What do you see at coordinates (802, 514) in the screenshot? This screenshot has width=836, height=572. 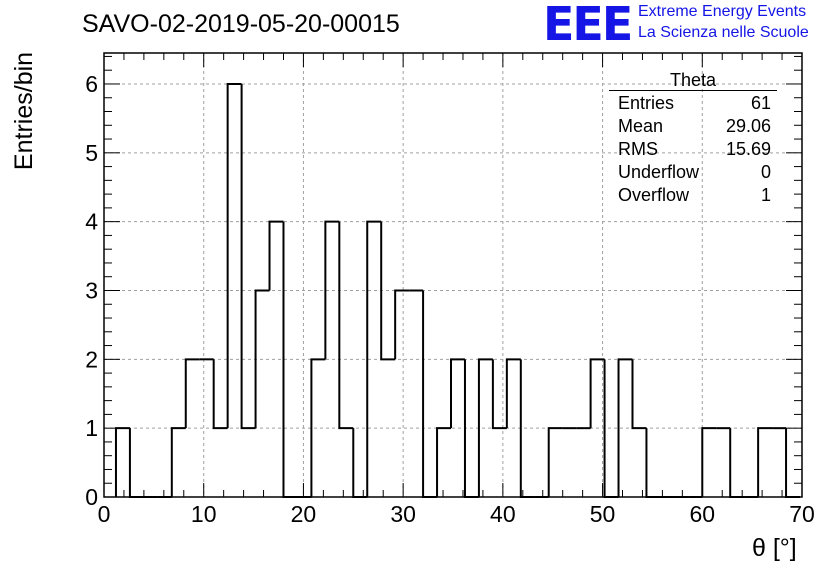 I see `x-tick-label: 70` at bounding box center [802, 514].